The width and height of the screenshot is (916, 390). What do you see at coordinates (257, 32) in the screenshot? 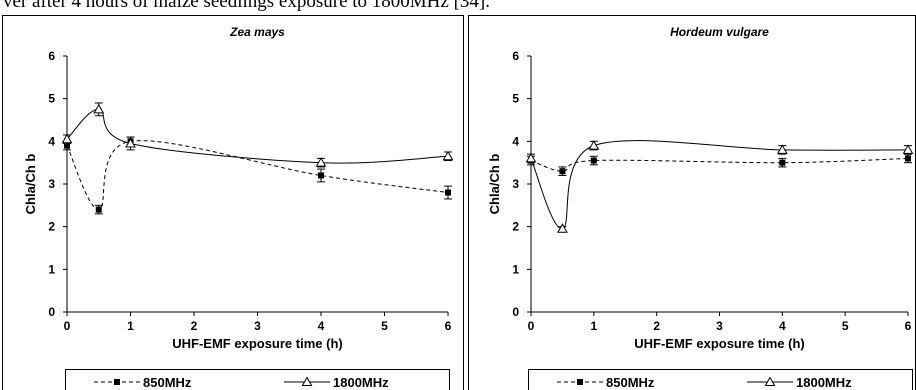
I see `chart-title: Zea mays` at bounding box center [257, 32].